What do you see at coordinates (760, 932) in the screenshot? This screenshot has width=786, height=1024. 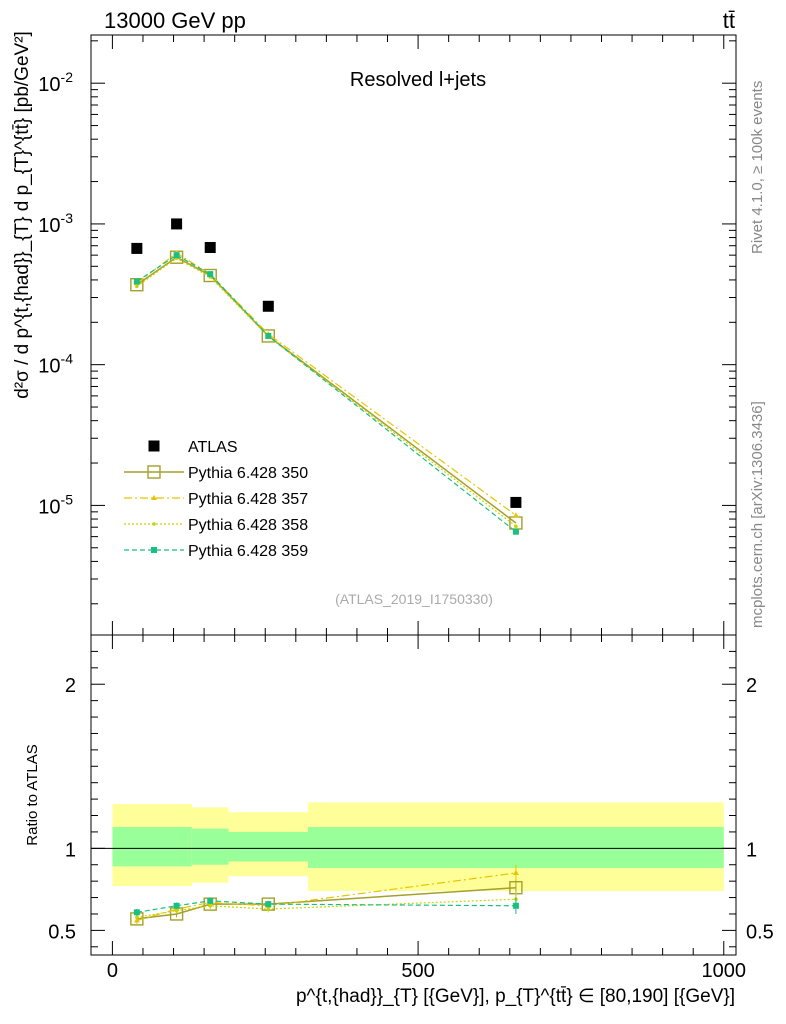 I see `ratio-y-tick-label-right: 0.5` at bounding box center [760, 932].